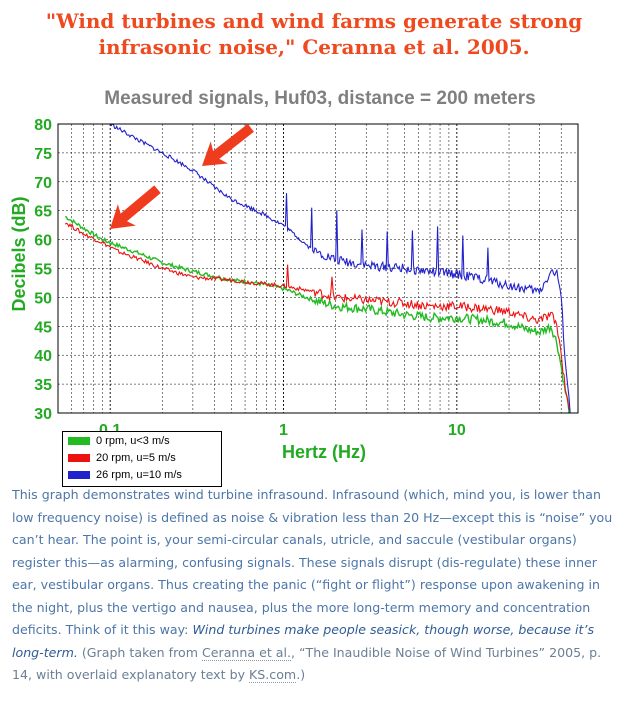 This screenshot has width=628, height=715. What do you see at coordinates (314, 47) in the screenshot?
I see `headline-line-2: infrasonic noise," Ceranna et al. 2005.` at bounding box center [314, 47].